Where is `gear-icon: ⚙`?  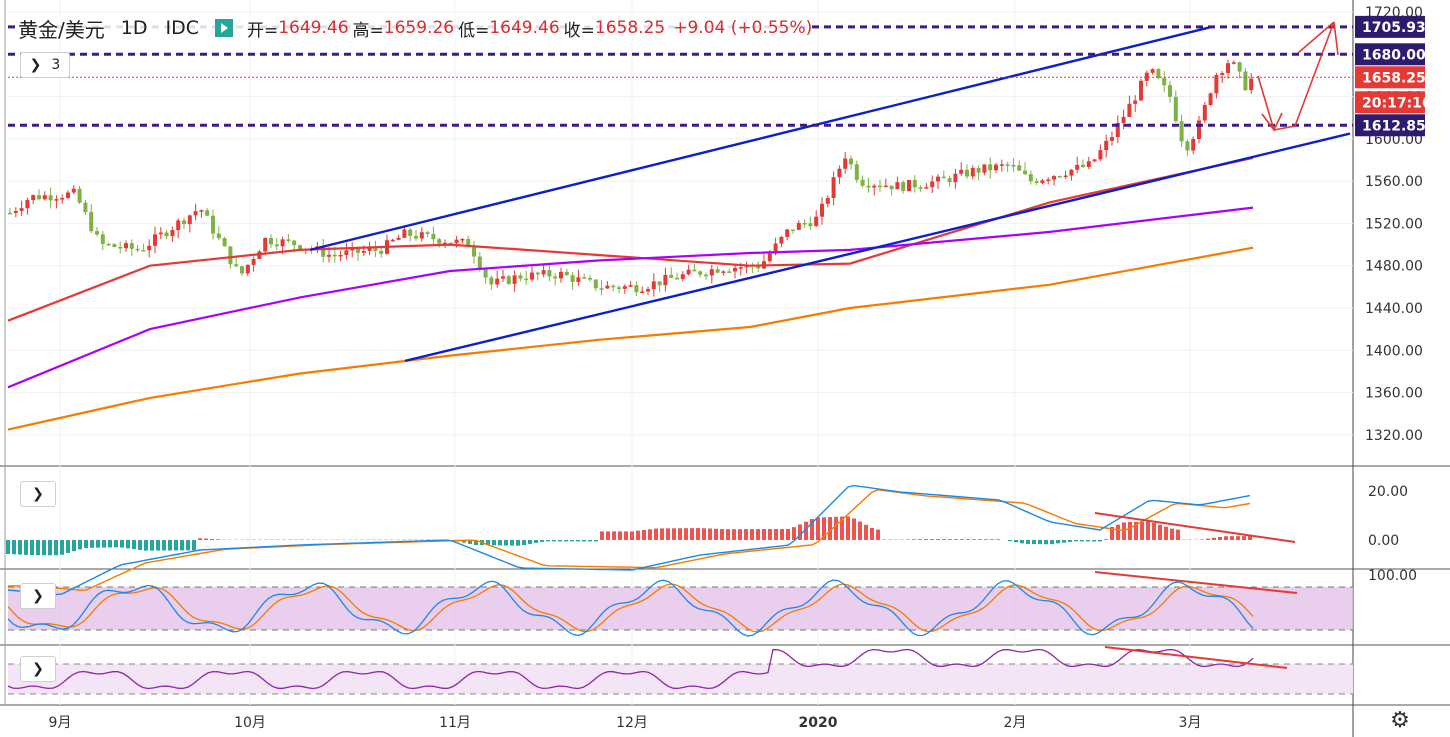
gear-icon: ⚙ is located at coordinates (1400, 720).